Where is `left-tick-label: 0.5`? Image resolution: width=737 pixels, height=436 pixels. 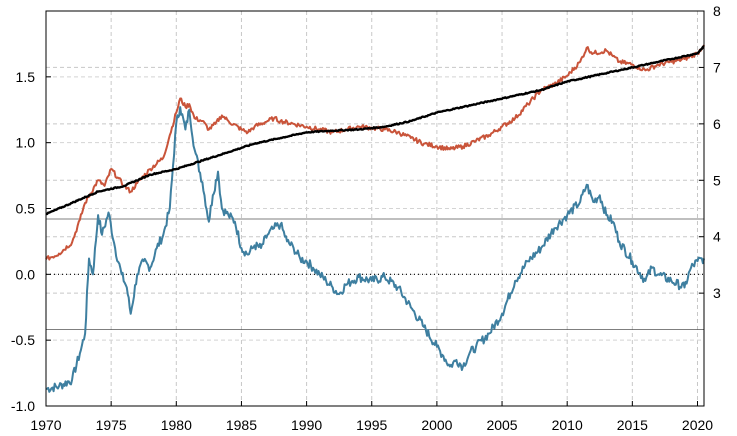
left-tick-label: 0.5 is located at coordinates (26, 209).